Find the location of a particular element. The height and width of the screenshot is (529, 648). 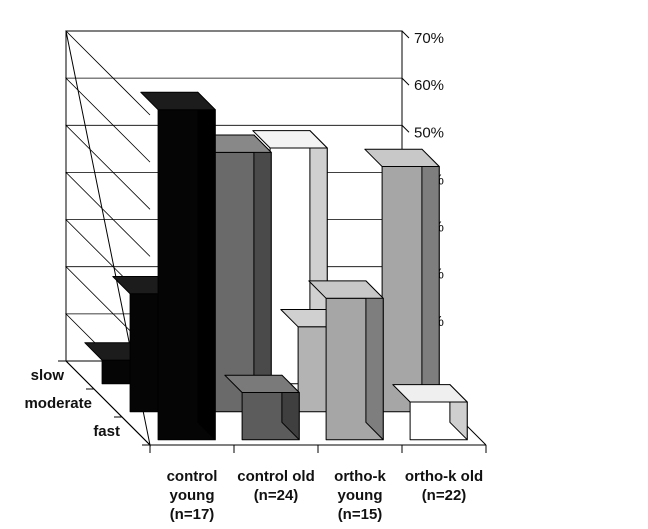

y-tick-label: 60% is located at coordinates (429, 85).